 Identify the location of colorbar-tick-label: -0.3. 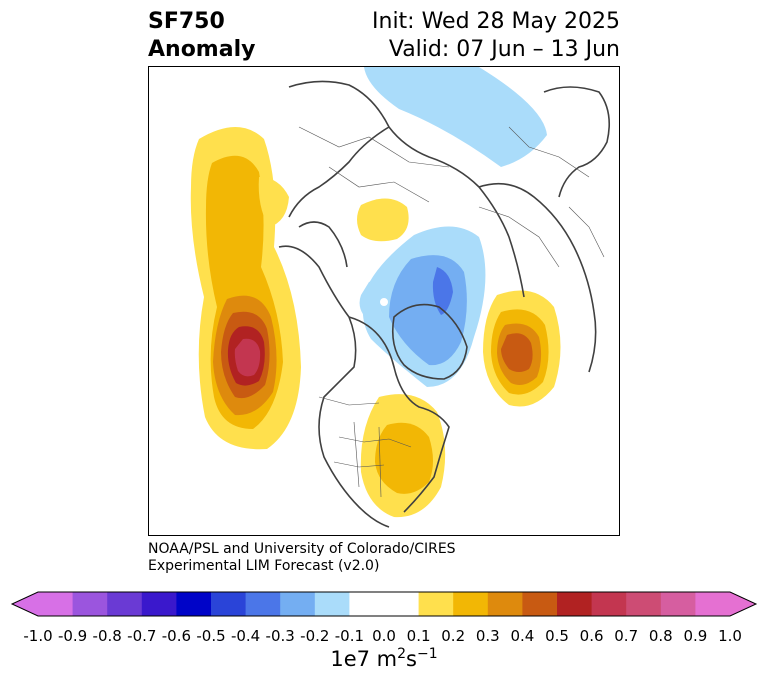
(280, 636).